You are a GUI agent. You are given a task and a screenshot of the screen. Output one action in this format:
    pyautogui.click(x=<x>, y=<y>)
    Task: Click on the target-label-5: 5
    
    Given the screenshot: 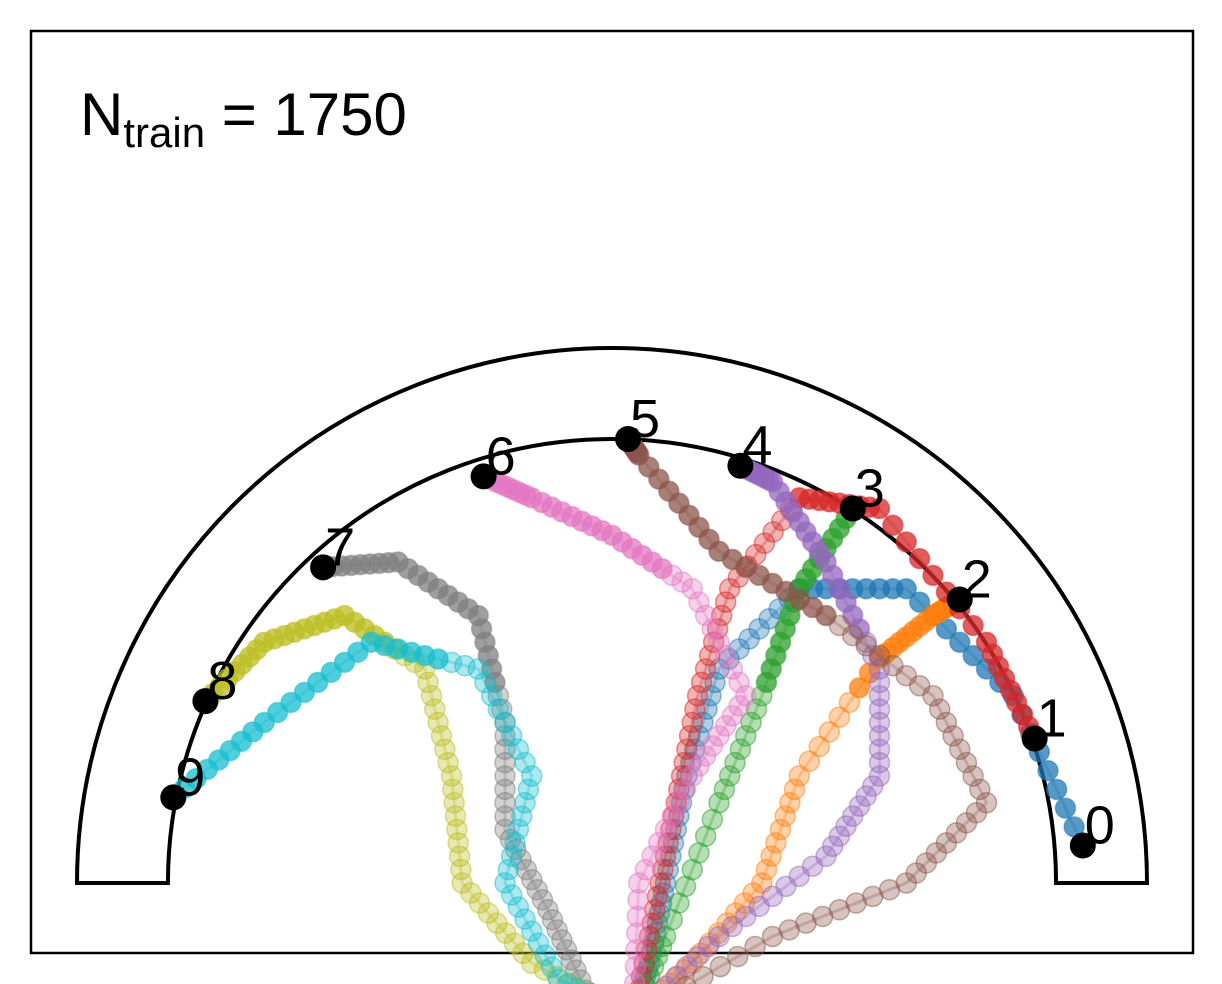 What is the action you would take?
    pyautogui.click(x=645, y=419)
    